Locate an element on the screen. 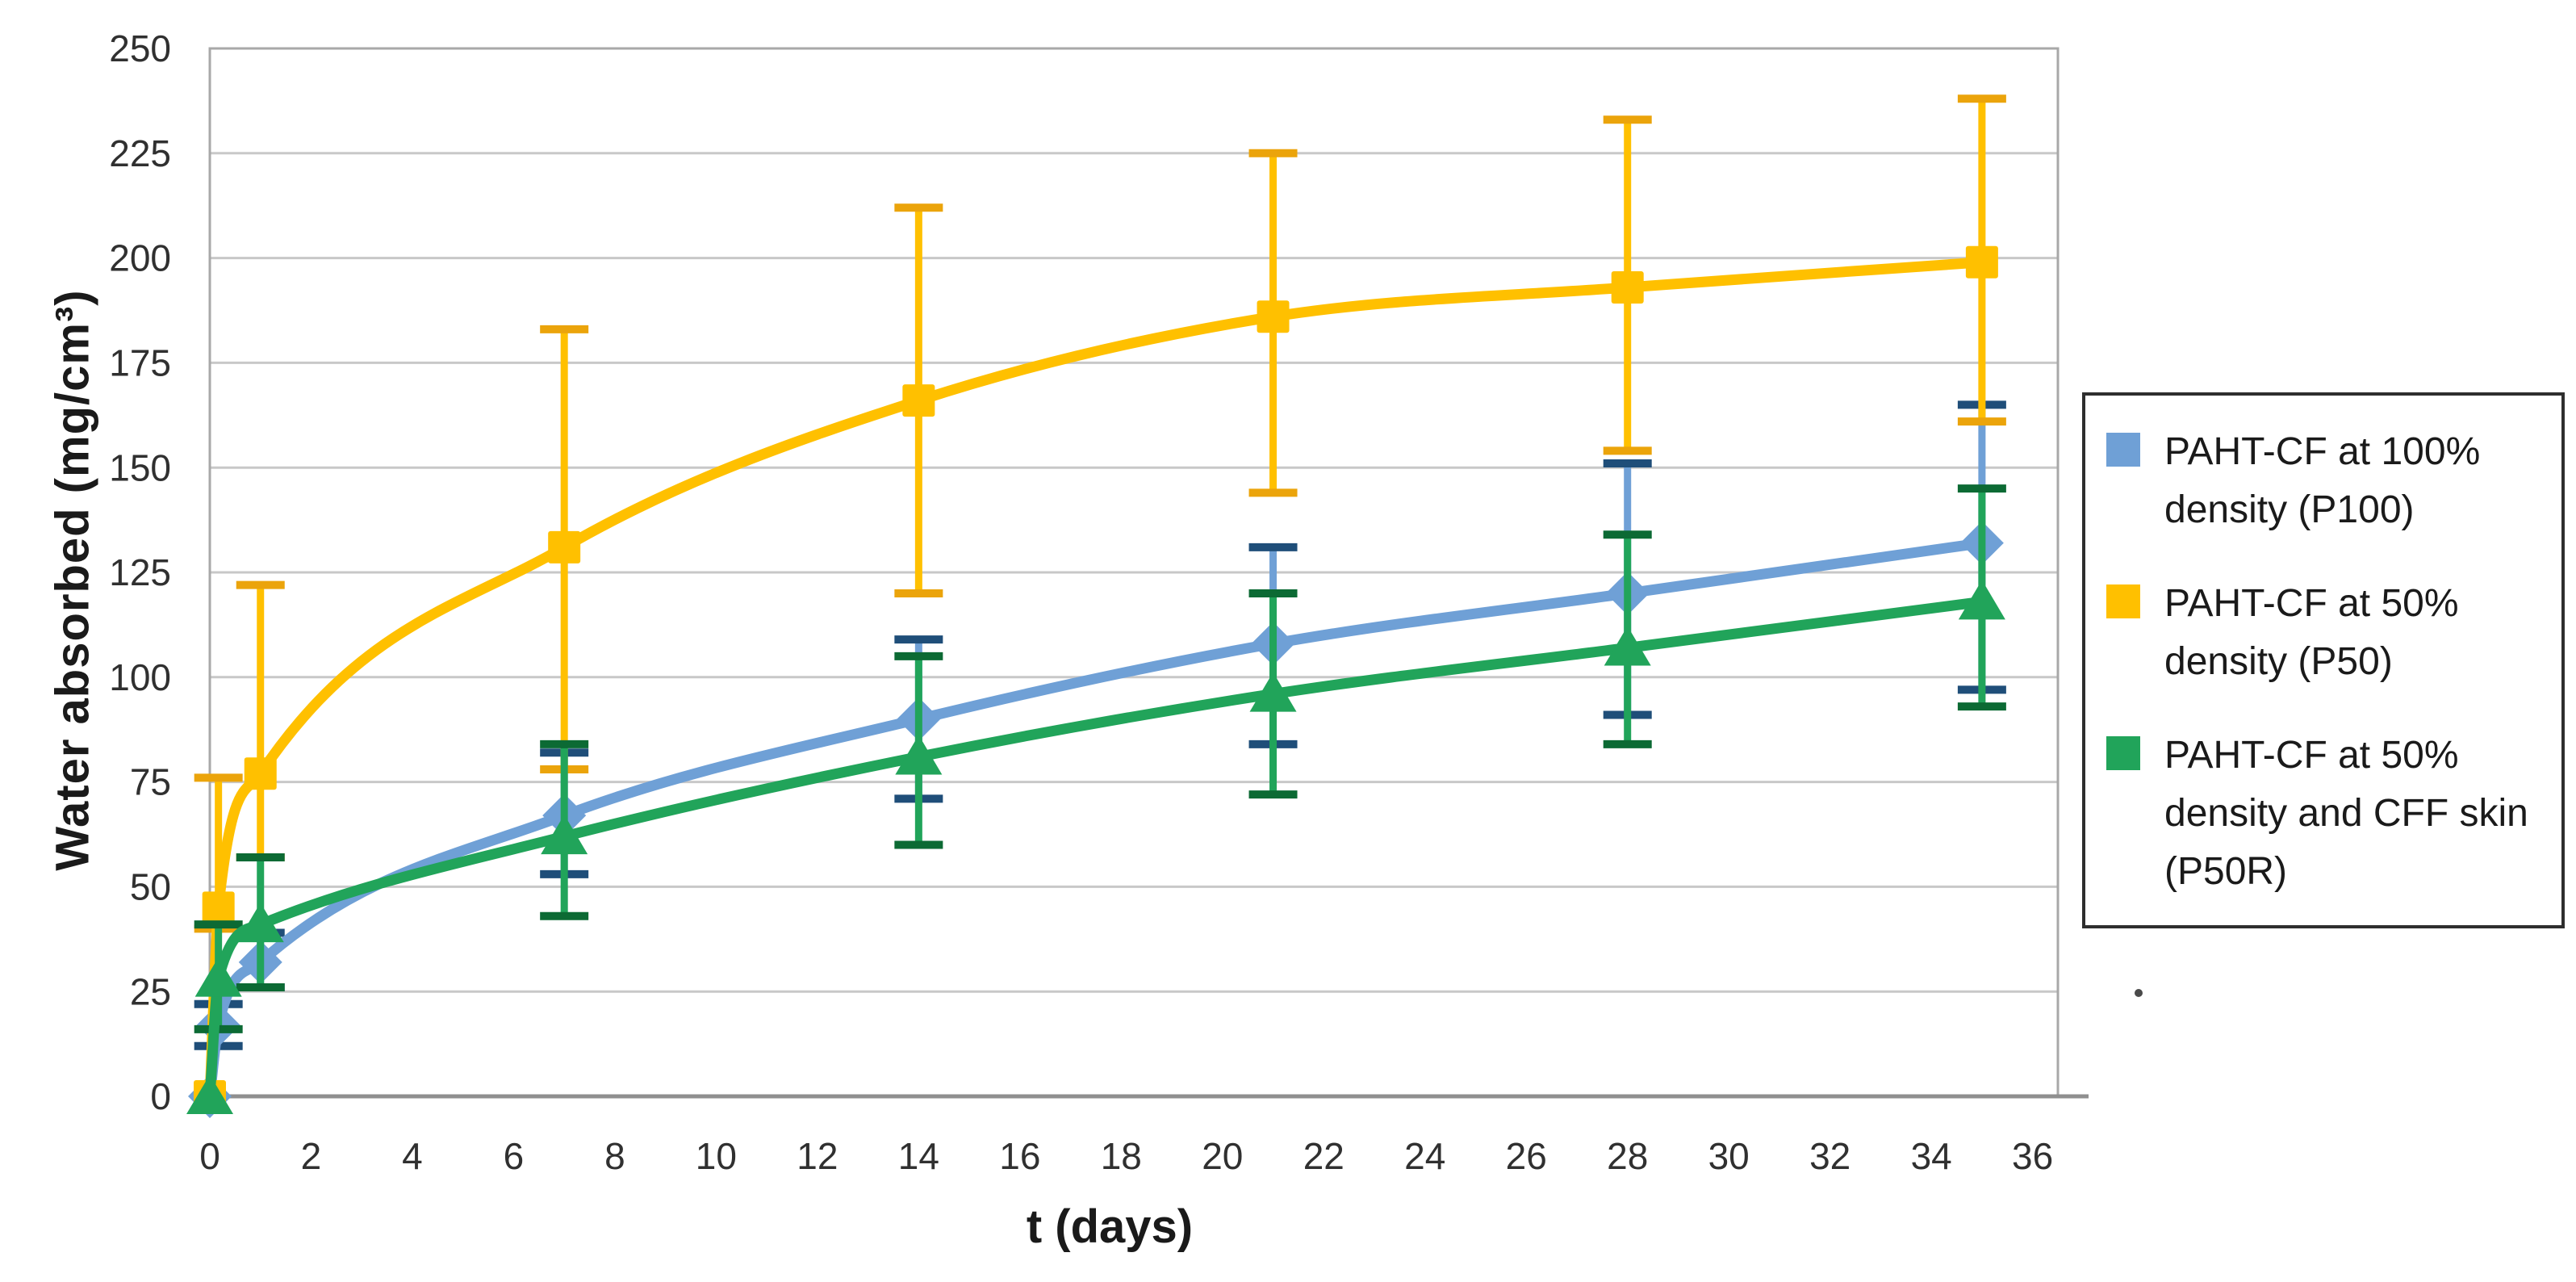 This screenshot has width=2576, height=1282. legend-item-p100: PAHT-CF at 100% density (P100) is located at coordinates (2323, 481).